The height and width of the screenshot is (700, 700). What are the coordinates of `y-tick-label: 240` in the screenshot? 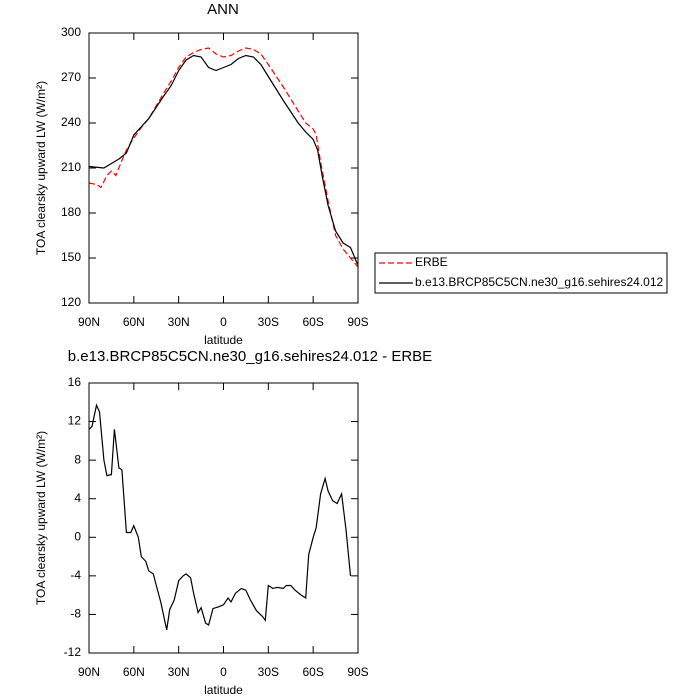 It's located at (71, 122).